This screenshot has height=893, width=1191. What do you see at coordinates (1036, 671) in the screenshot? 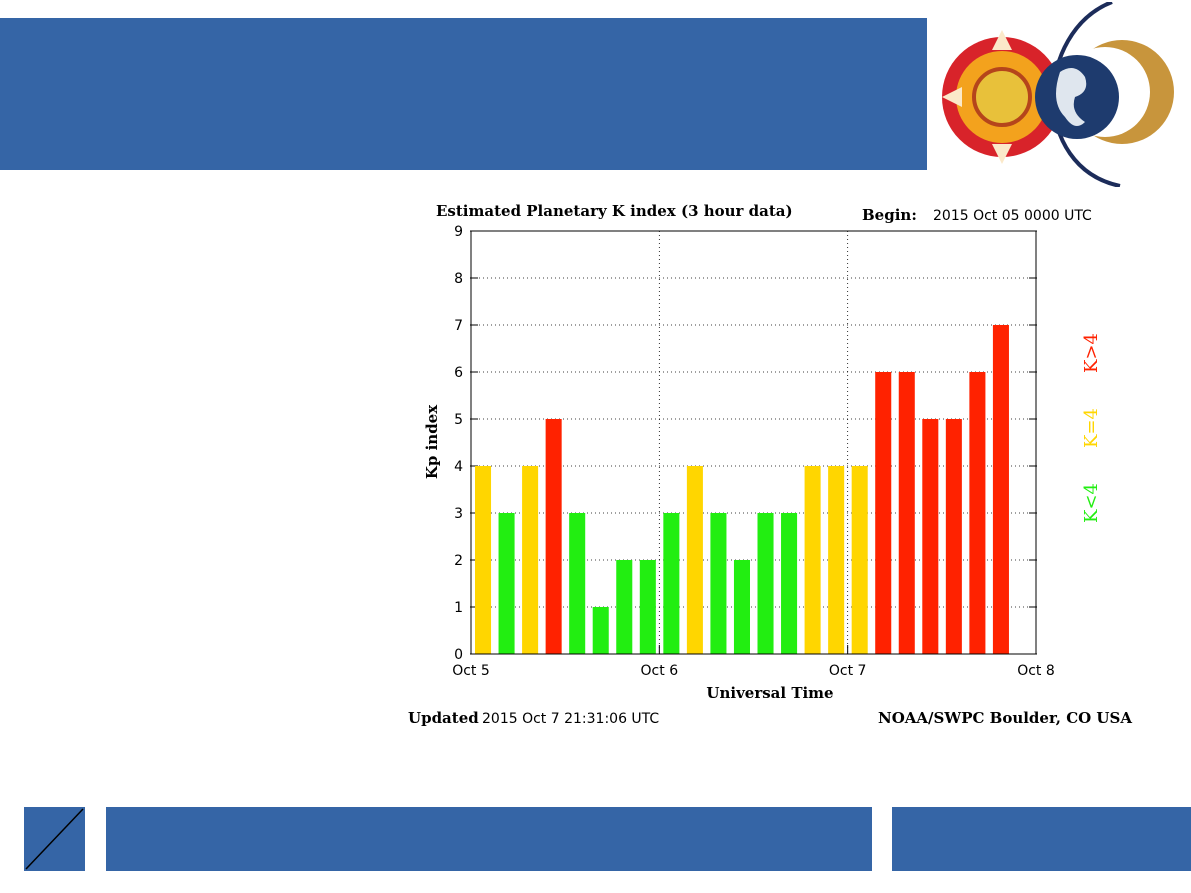
I see `x-tick-label: Oct 8` at bounding box center [1036, 671].